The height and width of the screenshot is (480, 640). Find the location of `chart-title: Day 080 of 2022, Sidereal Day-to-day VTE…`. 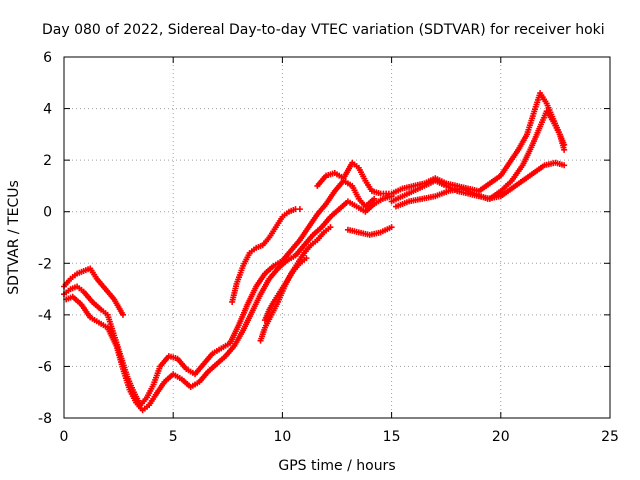

chart-title: Day 080 of 2022, Sidereal Day-to-day VTE… is located at coordinates (323, 30).